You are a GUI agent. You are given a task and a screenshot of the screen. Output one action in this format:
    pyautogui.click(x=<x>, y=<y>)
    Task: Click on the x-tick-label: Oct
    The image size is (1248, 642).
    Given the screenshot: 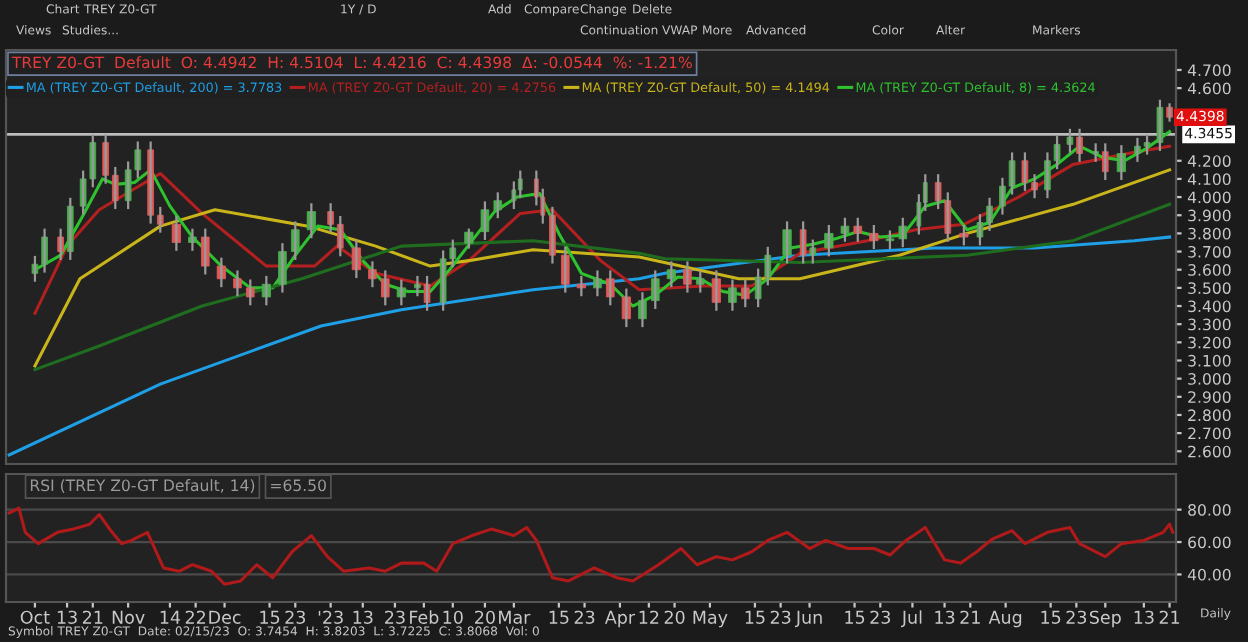 What is the action you would take?
    pyautogui.click(x=35, y=617)
    